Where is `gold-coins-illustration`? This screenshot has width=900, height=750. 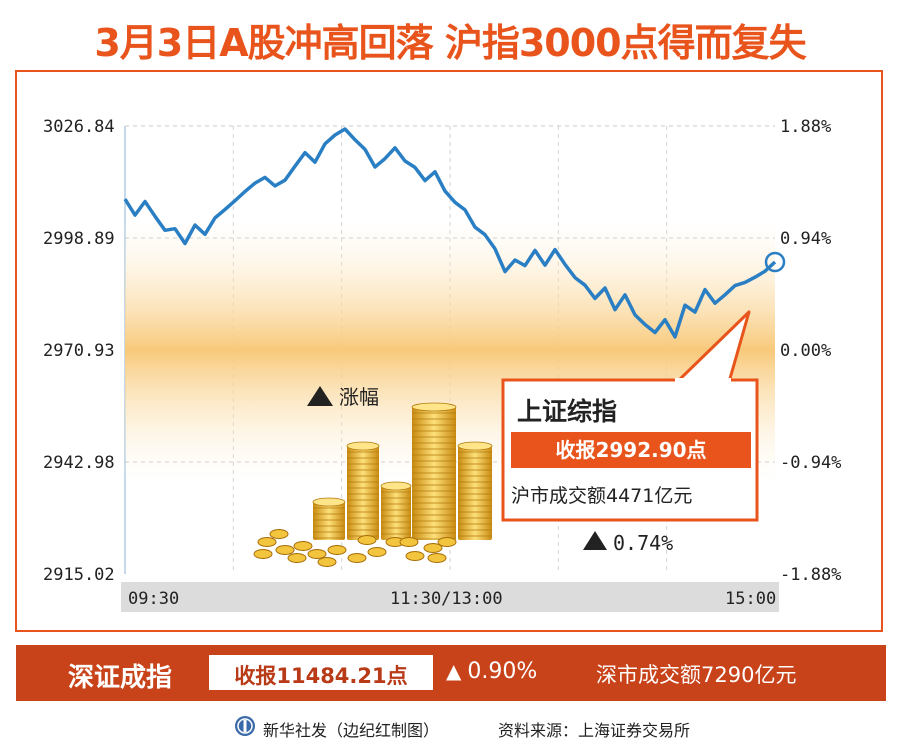 gold-coins-illustration is located at coordinates (373, 484).